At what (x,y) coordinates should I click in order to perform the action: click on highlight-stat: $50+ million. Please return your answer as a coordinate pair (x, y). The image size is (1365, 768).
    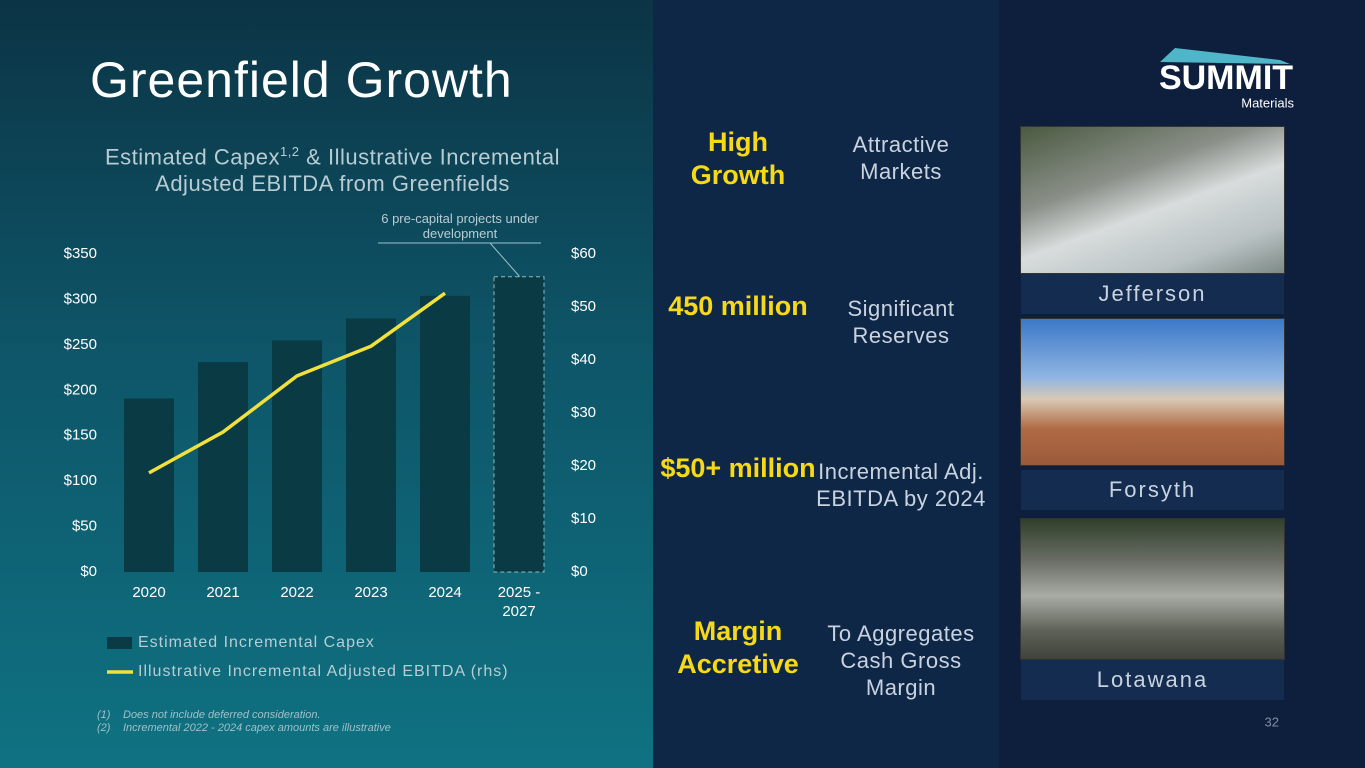
    Looking at the image, I should click on (738, 468).